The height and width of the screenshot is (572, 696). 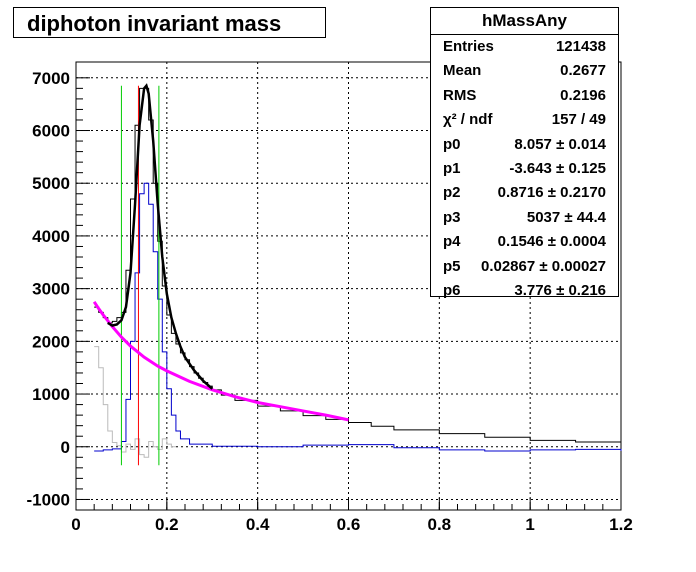 What do you see at coordinates (580, 46) in the screenshot?
I see `stats-value: 121438` at bounding box center [580, 46].